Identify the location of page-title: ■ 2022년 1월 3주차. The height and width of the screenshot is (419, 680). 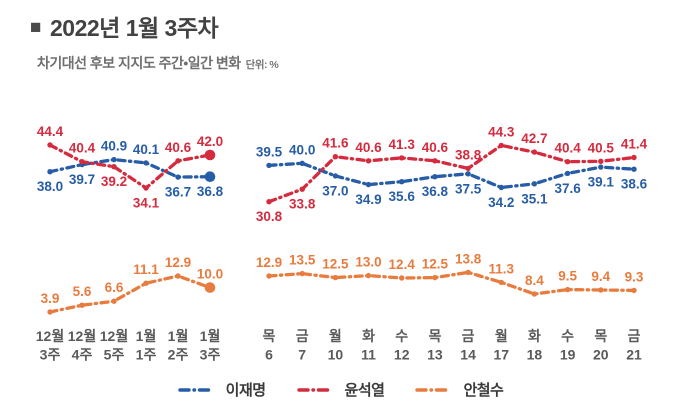
(154, 28).